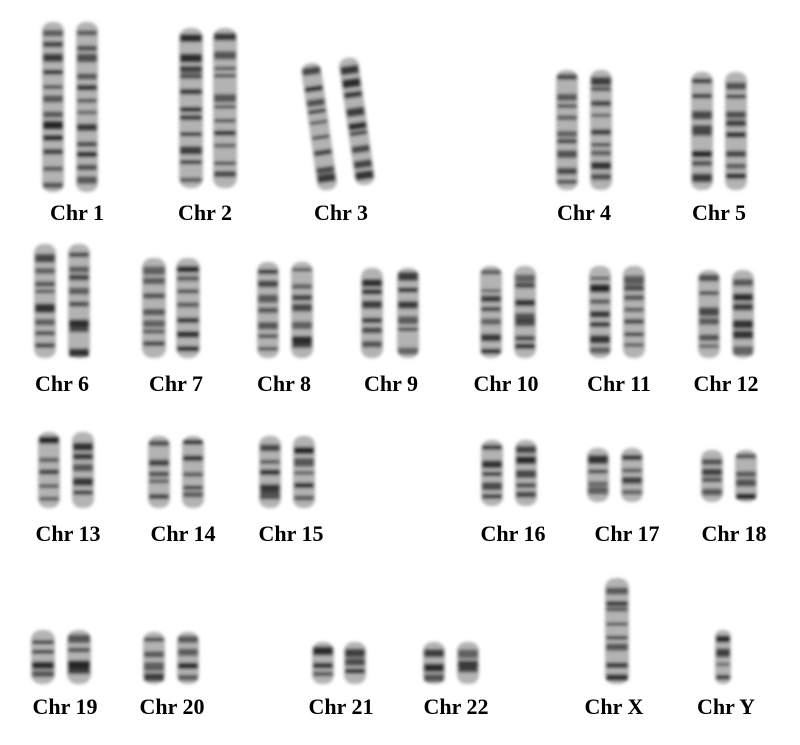  I want to click on label-chr-16: Chr 16, so click(513, 533).